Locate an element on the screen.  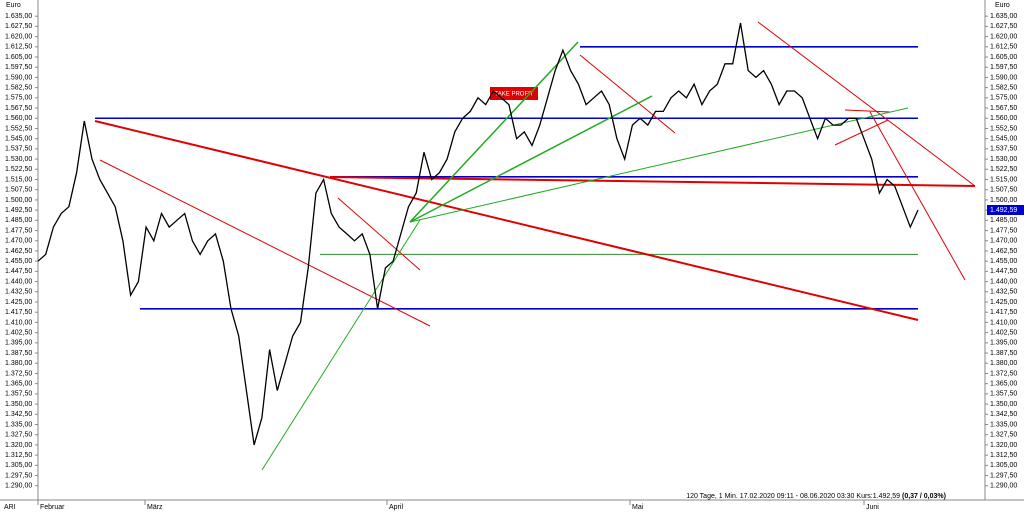
y-tick-label: 1.590,00 is located at coordinates (18, 77).